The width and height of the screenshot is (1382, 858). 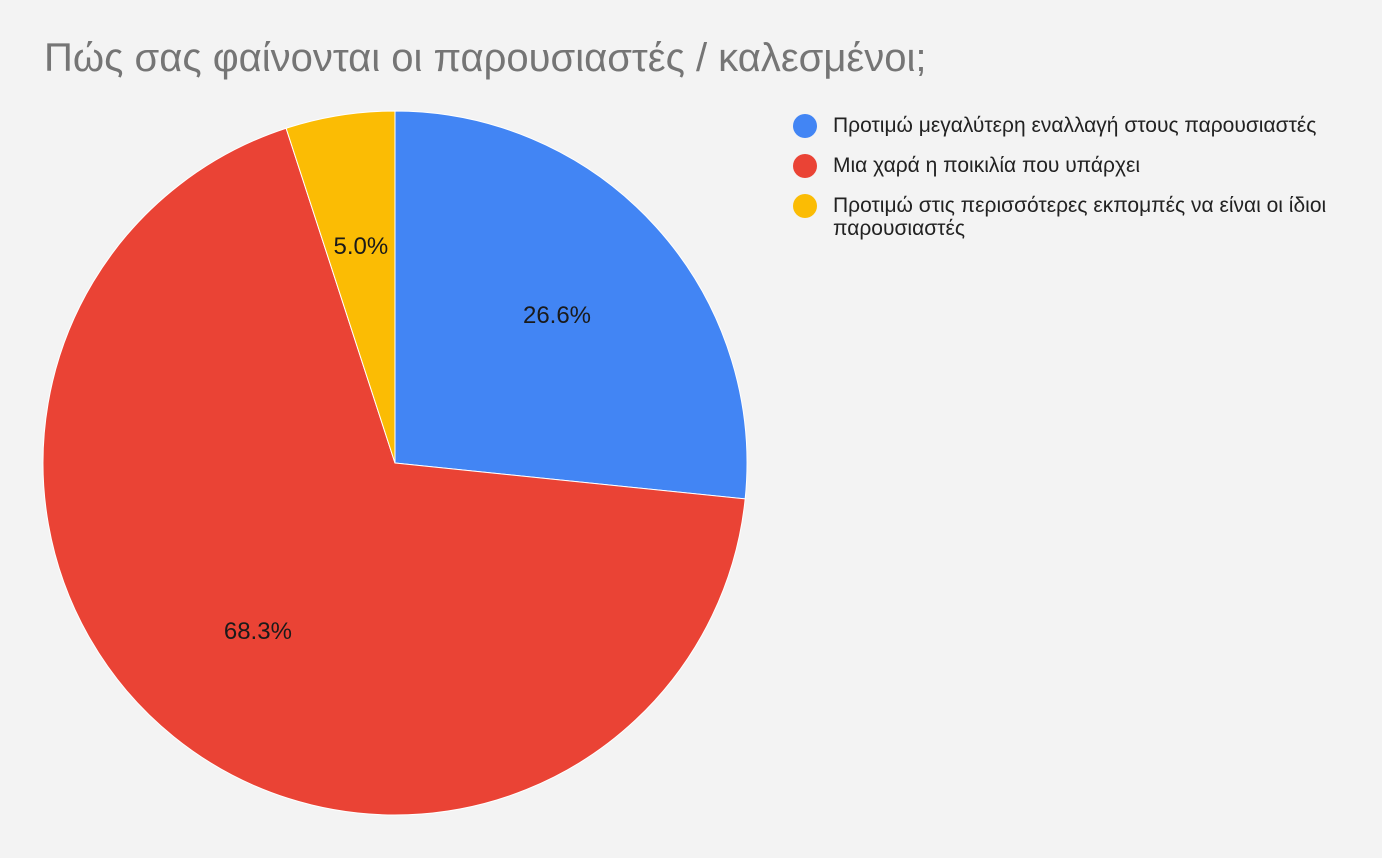 I want to click on slice-value-label-2: 68.3%, so click(x=258, y=631).